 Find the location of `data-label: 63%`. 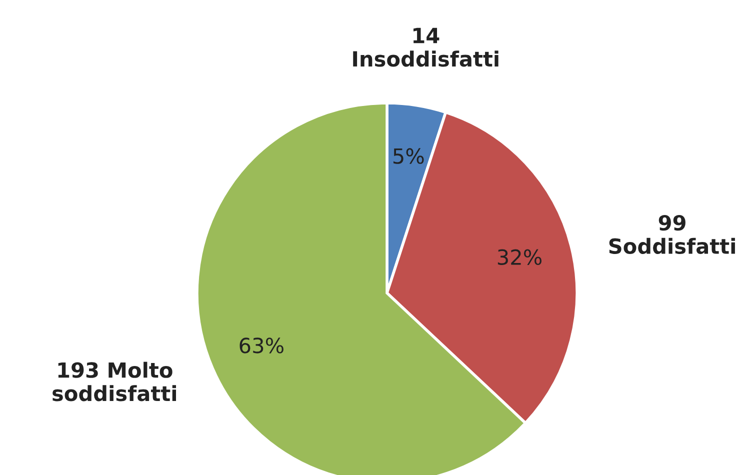

data-label: 63% is located at coordinates (262, 346).